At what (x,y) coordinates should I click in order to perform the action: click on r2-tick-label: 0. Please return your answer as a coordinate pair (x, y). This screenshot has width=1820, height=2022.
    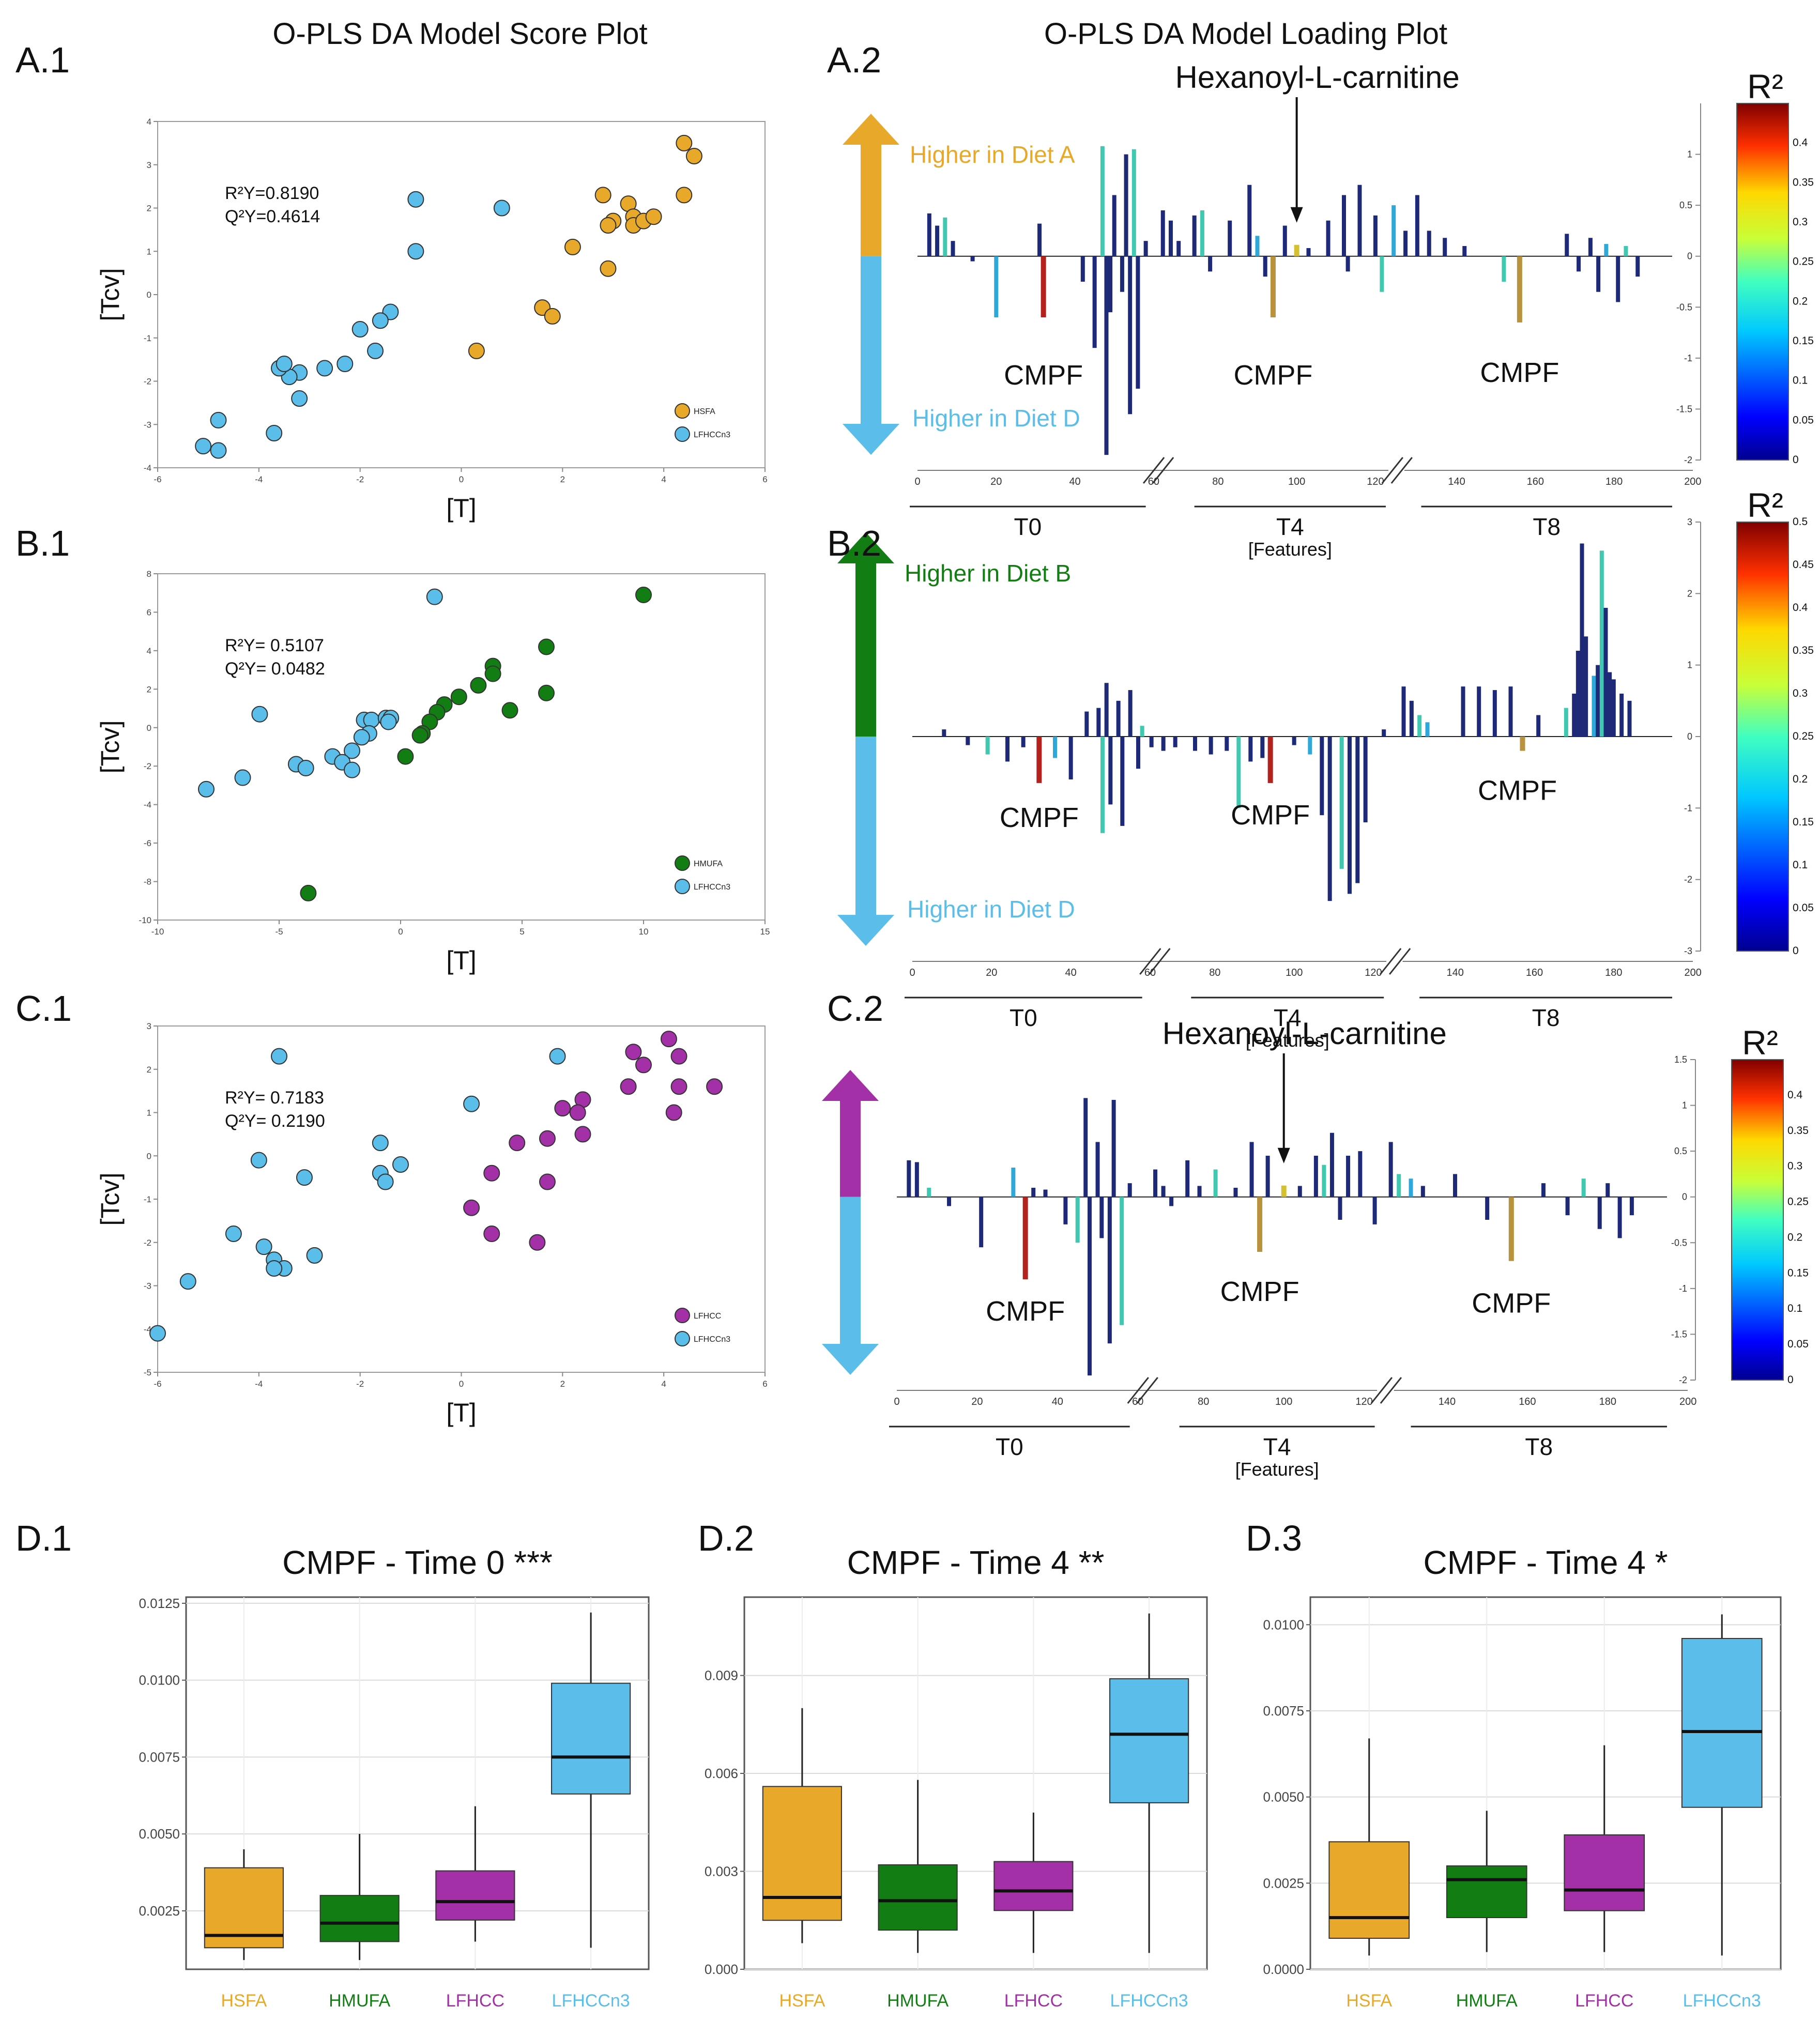
    Looking at the image, I should click on (1796, 951).